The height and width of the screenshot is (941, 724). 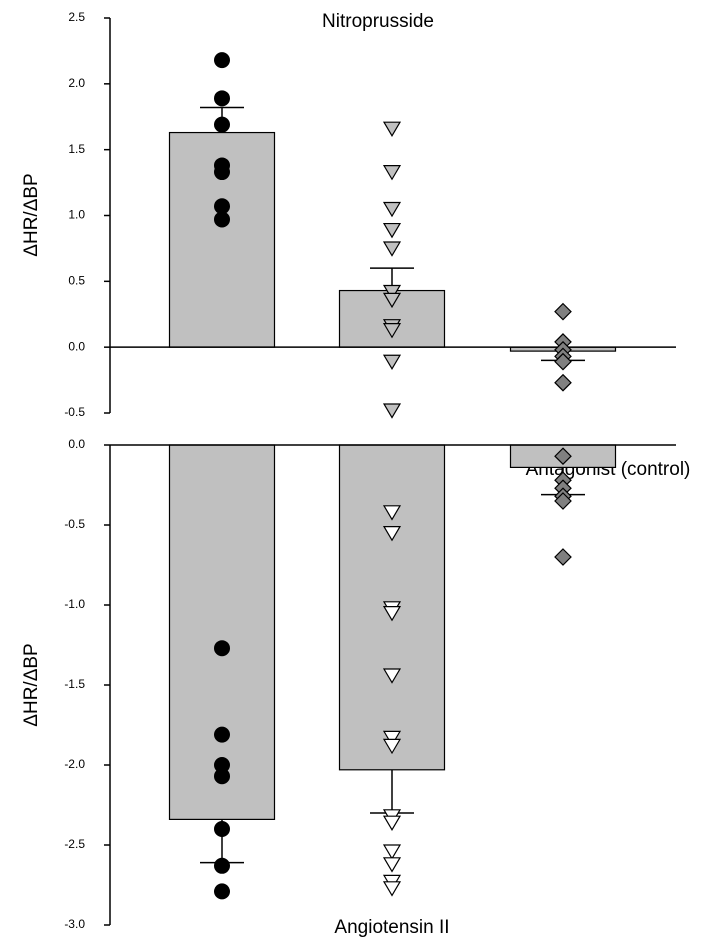 I want to click on y-tick-label: -2.0, so click(x=74, y=764).